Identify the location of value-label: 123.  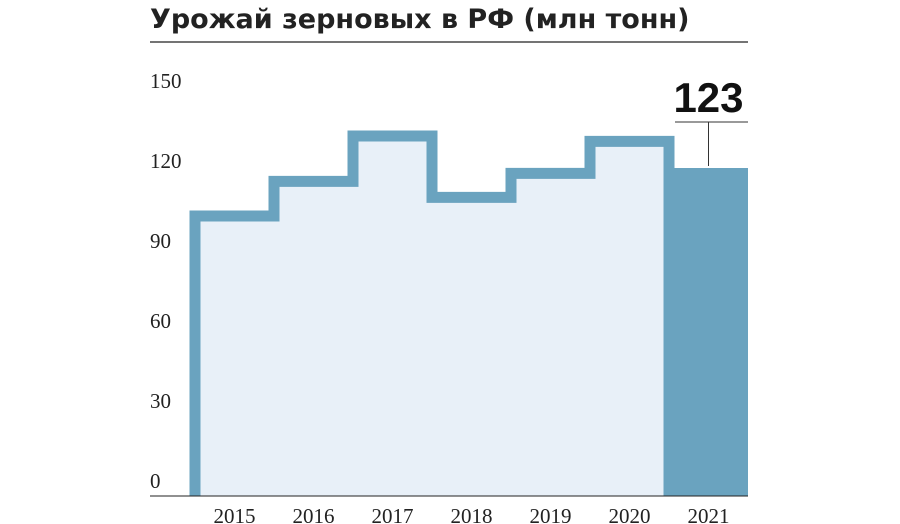
(708, 97).